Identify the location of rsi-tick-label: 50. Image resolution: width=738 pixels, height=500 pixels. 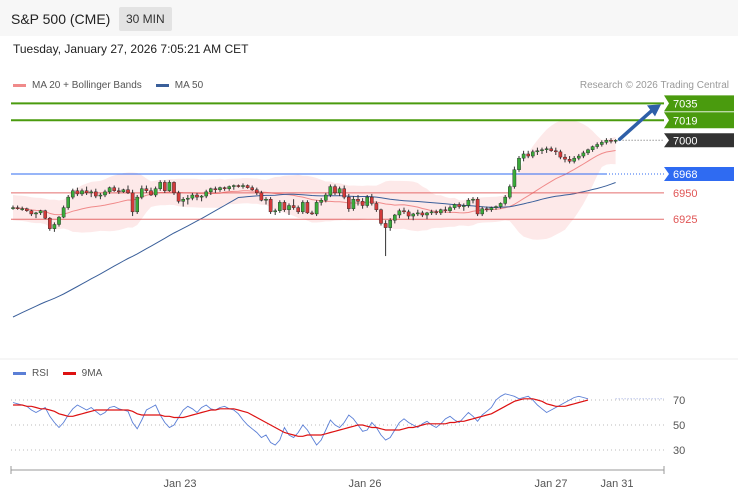
(679, 426).